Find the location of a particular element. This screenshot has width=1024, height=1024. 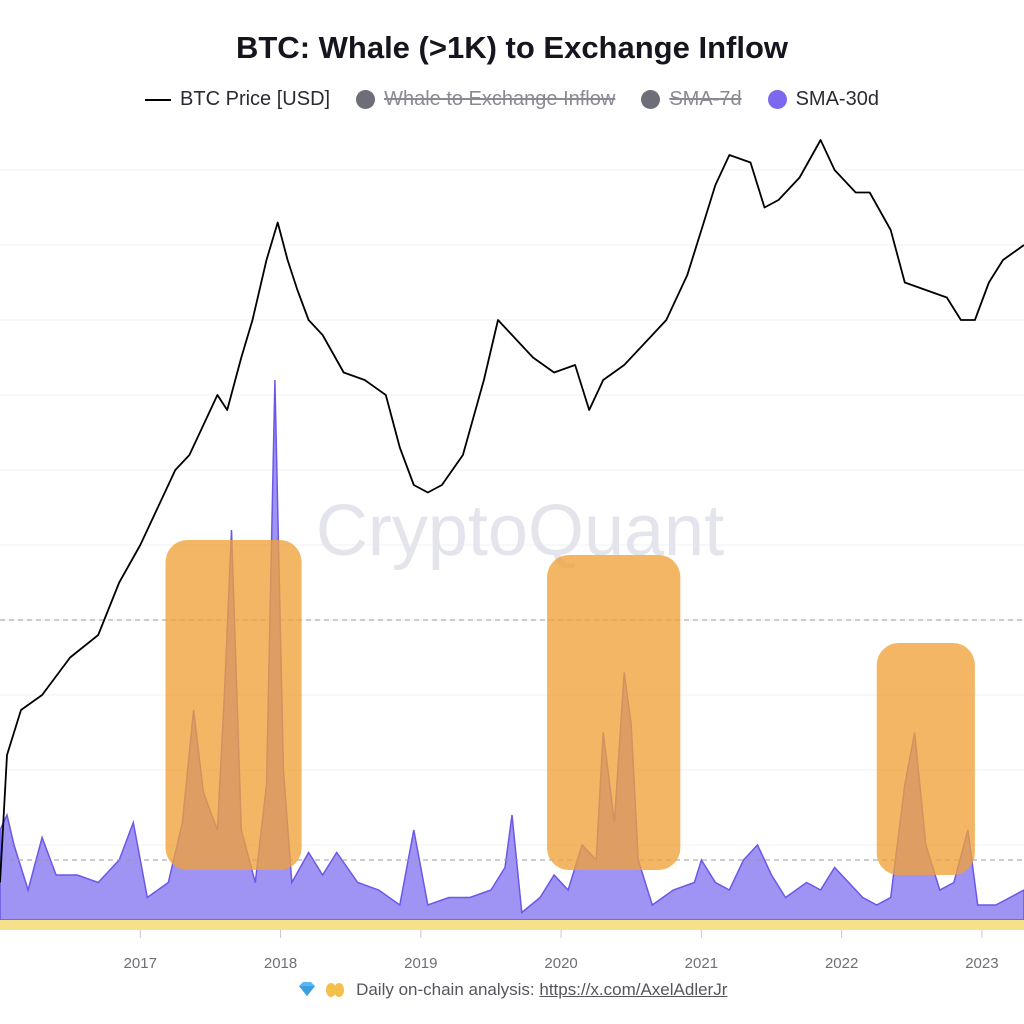

raised-hands-icon is located at coordinates (335, 989).